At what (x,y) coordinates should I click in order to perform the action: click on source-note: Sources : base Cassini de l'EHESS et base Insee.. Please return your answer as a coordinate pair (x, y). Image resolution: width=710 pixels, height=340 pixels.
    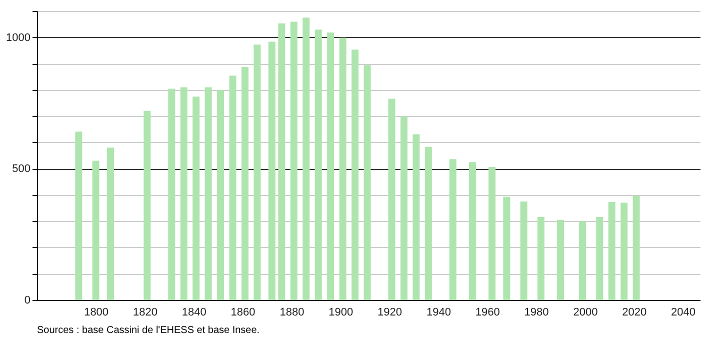
    Looking at the image, I should click on (148, 330).